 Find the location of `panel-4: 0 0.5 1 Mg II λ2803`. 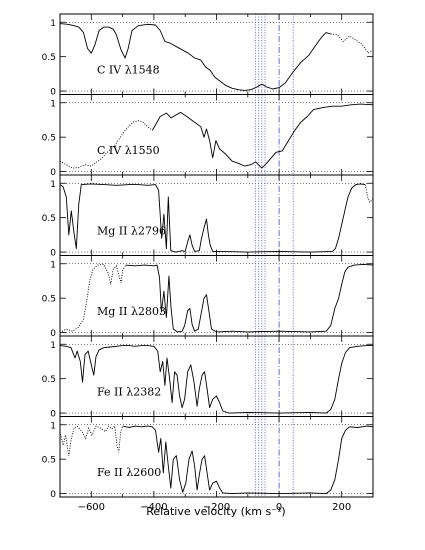

panel-4: 0 0.5 1 Mg II λ2803 is located at coordinates (208, 297).